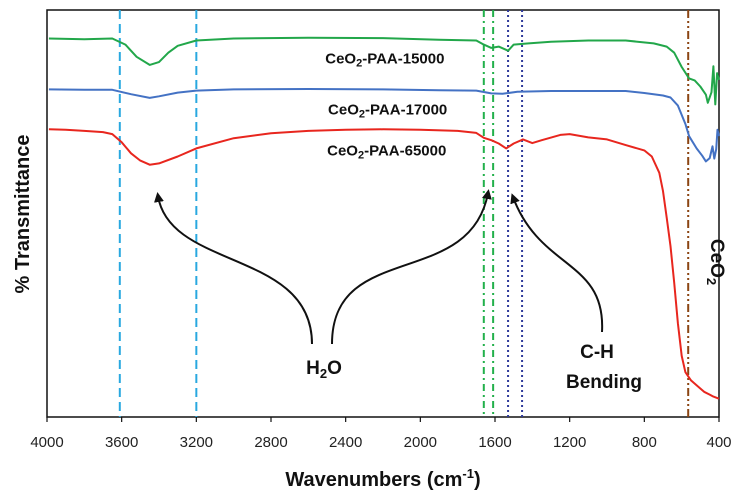 The width and height of the screenshot is (743, 504). I want to click on x-tick-label: 3200, so click(196, 442).